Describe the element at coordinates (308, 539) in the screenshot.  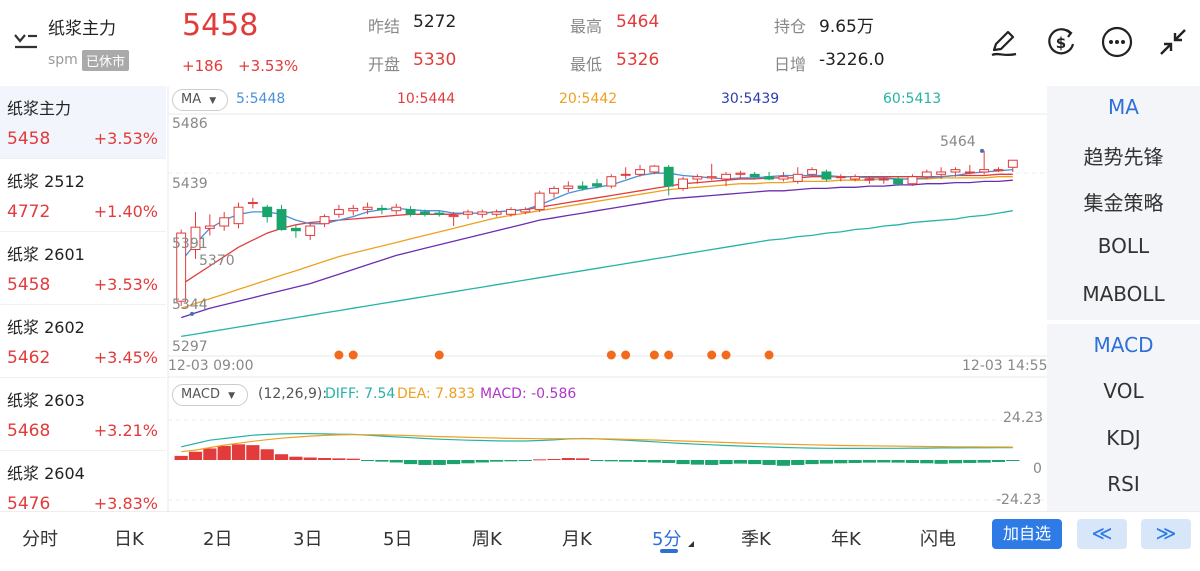
I see `tab-3day: 3日` at that location.